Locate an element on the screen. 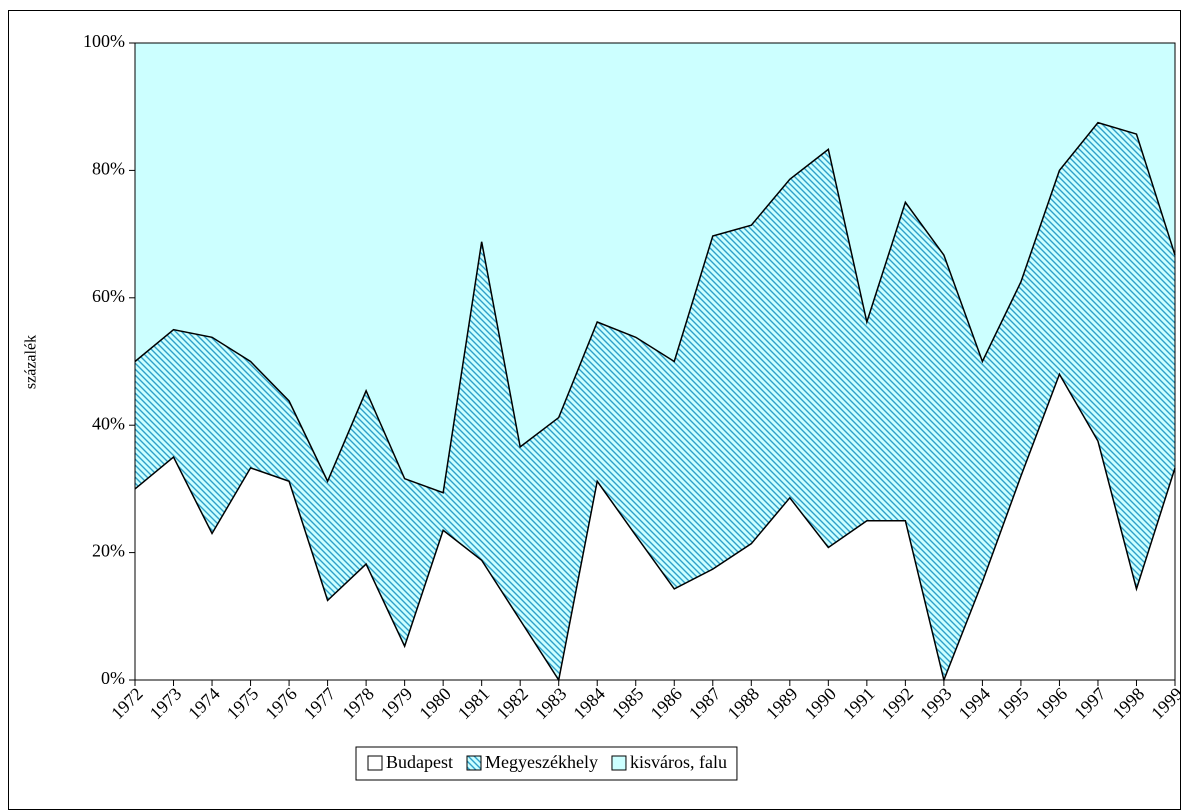 This screenshot has height=810, width=1181. x-tick-label: 1988 is located at coordinates (743, 704).